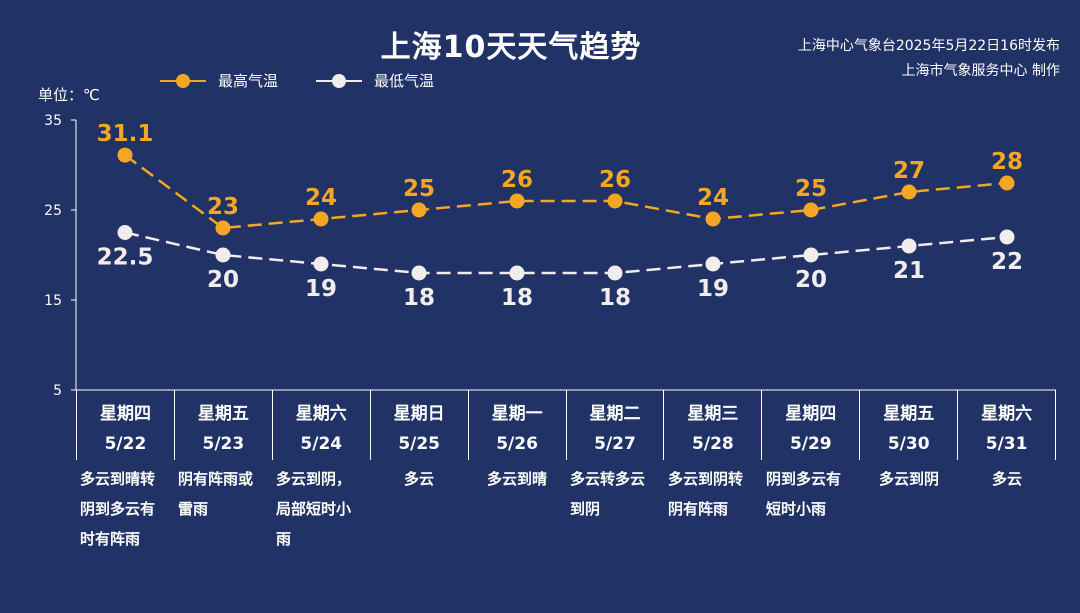 This screenshot has width=1080, height=613. I want to click on publisher-line-2: 上海市气象服务中心 制作, so click(980, 71).